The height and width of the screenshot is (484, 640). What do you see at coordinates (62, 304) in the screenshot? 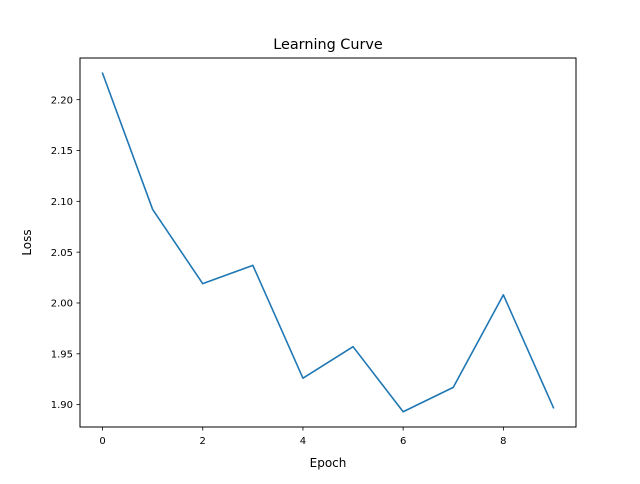
I see `y-tick-label: 2.00` at bounding box center [62, 304].